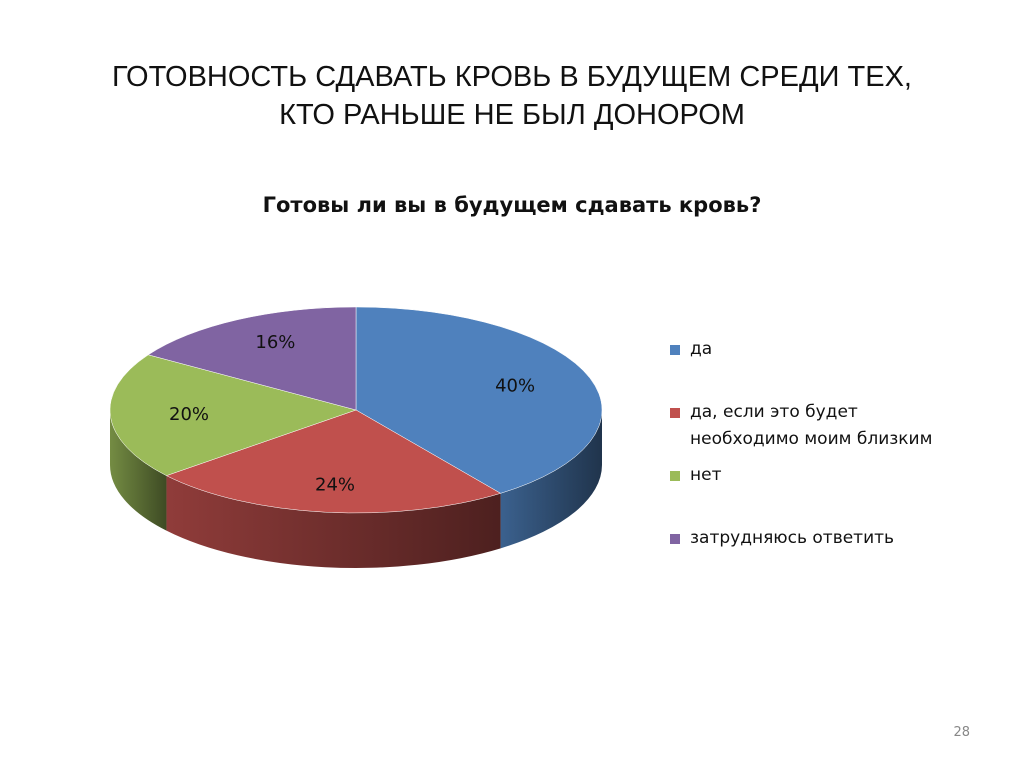  Describe the element at coordinates (275, 342) in the screenshot. I see `data-label: 16%` at that location.